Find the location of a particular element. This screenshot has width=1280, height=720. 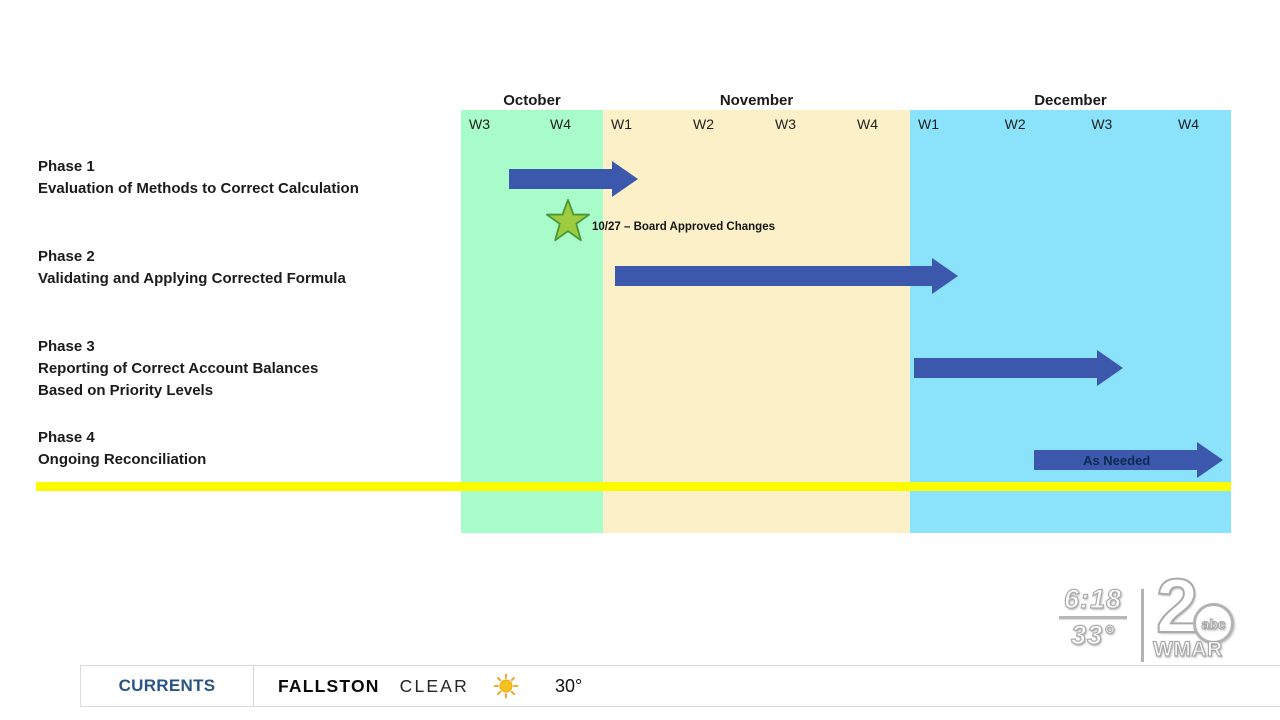

milestone-annotation: 10/27 – Board Approved Changes is located at coordinates (683, 227).